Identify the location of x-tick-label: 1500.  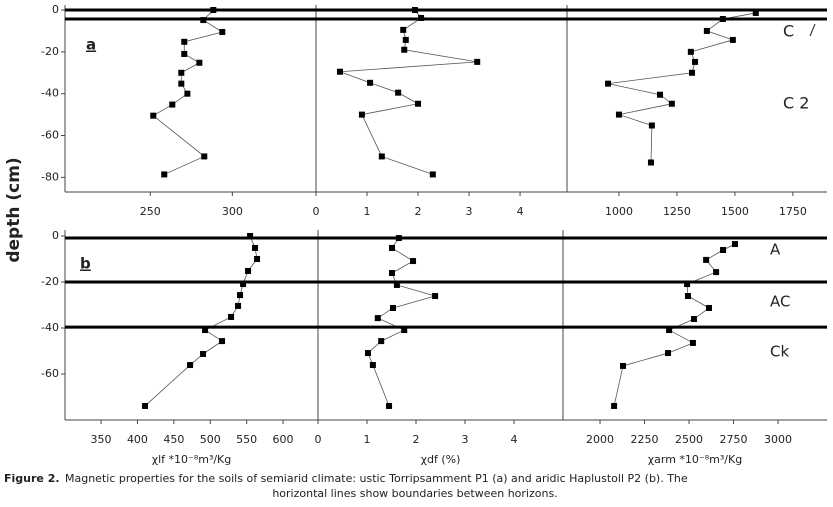
(735, 211).